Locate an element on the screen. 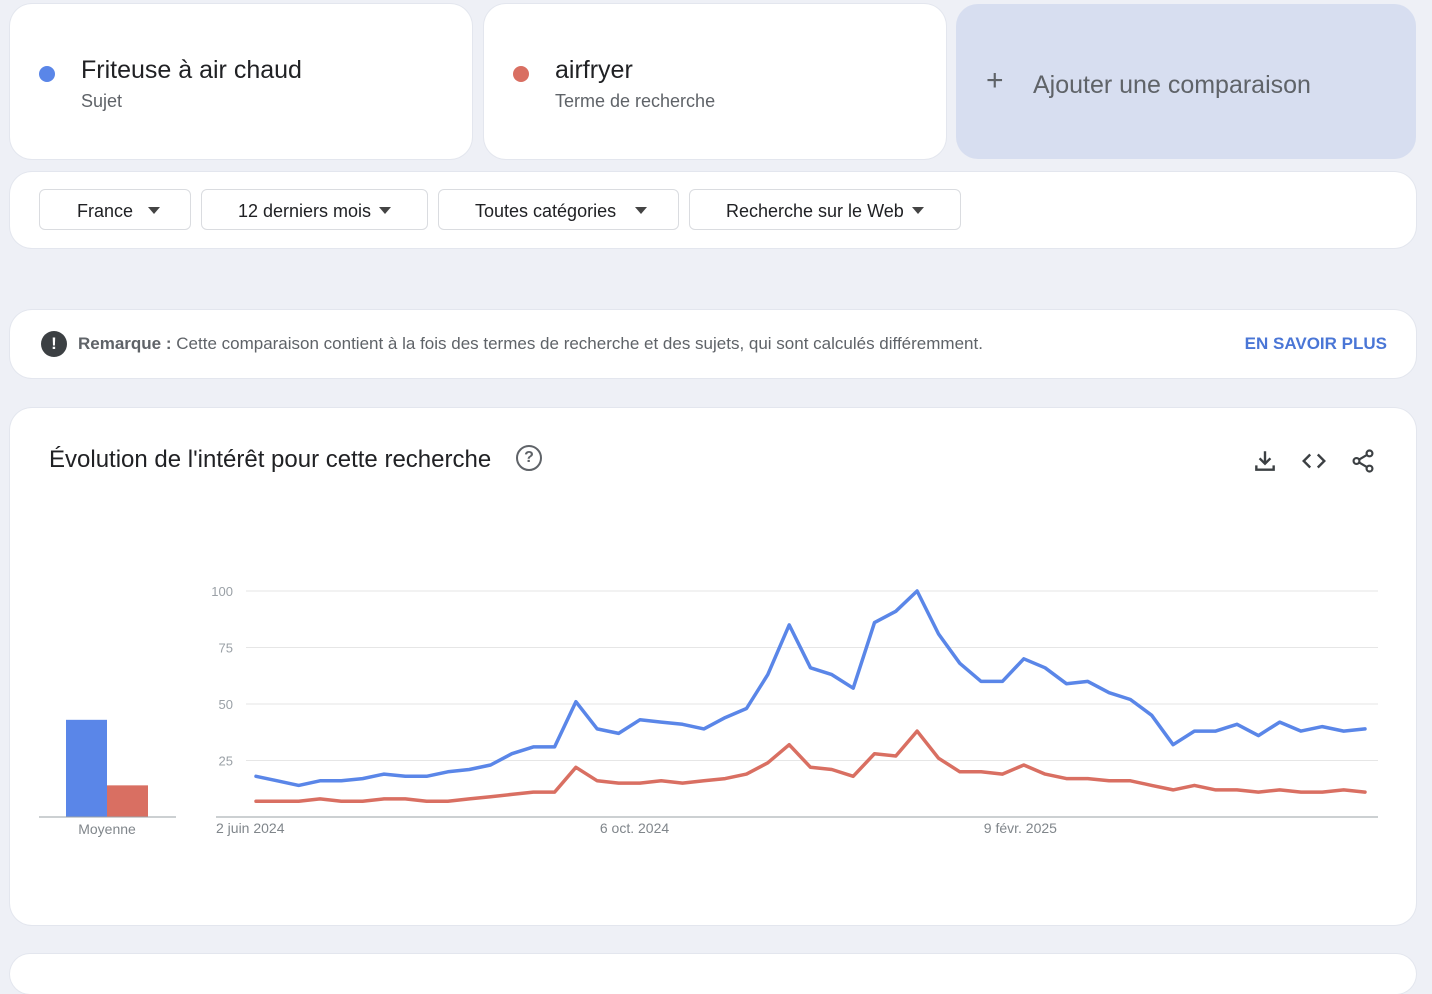 This screenshot has width=1432, height=994. filter-region: France is located at coordinates (115, 209).